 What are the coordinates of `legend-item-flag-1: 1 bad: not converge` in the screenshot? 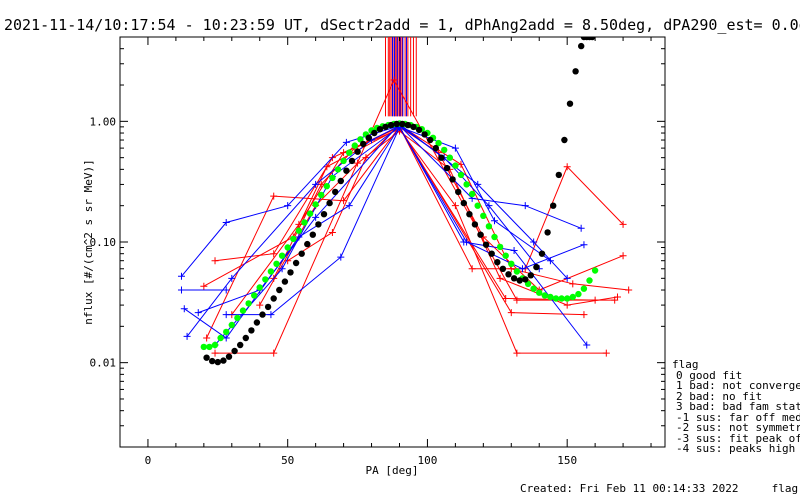 It's located at (738, 385).